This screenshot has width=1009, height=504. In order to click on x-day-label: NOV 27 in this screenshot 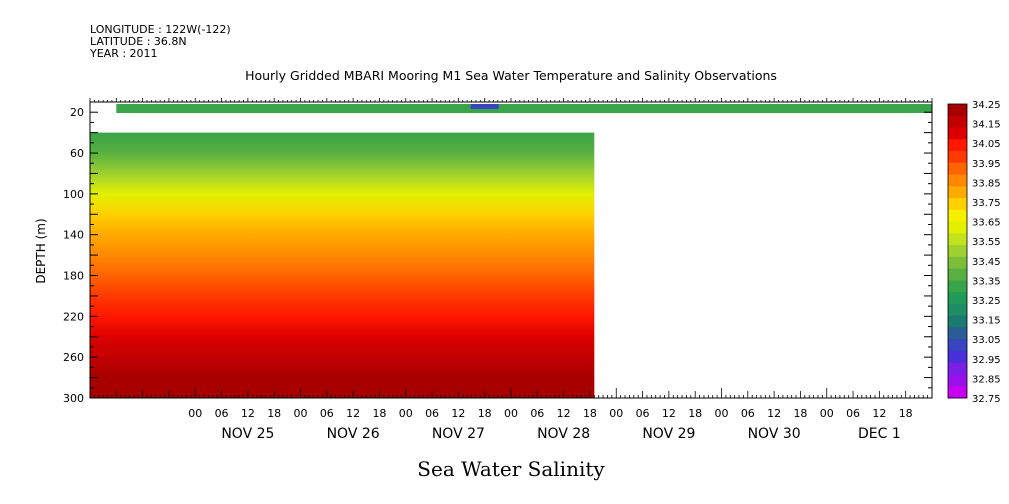, I will do `click(458, 434)`.